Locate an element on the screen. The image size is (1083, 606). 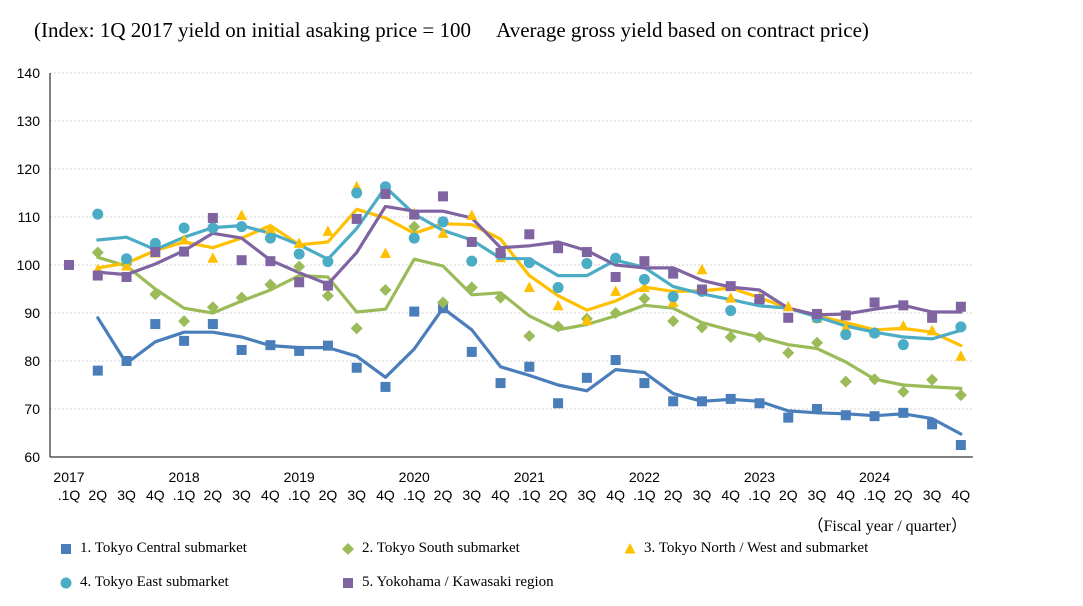
y-tick-label: 140 is located at coordinates (29, 73).